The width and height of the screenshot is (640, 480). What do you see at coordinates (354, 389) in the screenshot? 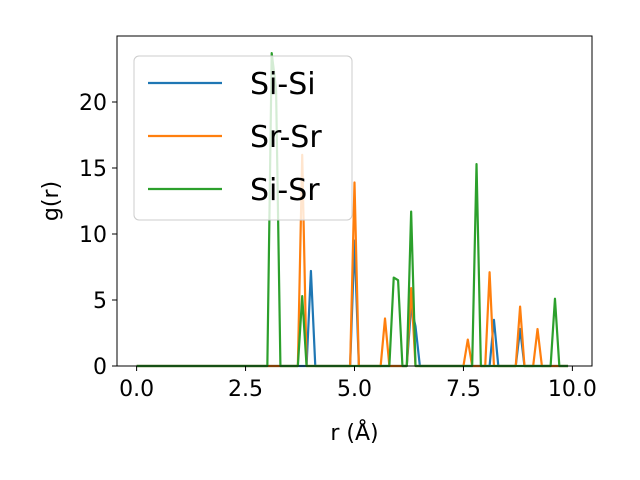
I see `x-tick-label: 5.0` at bounding box center [354, 389].